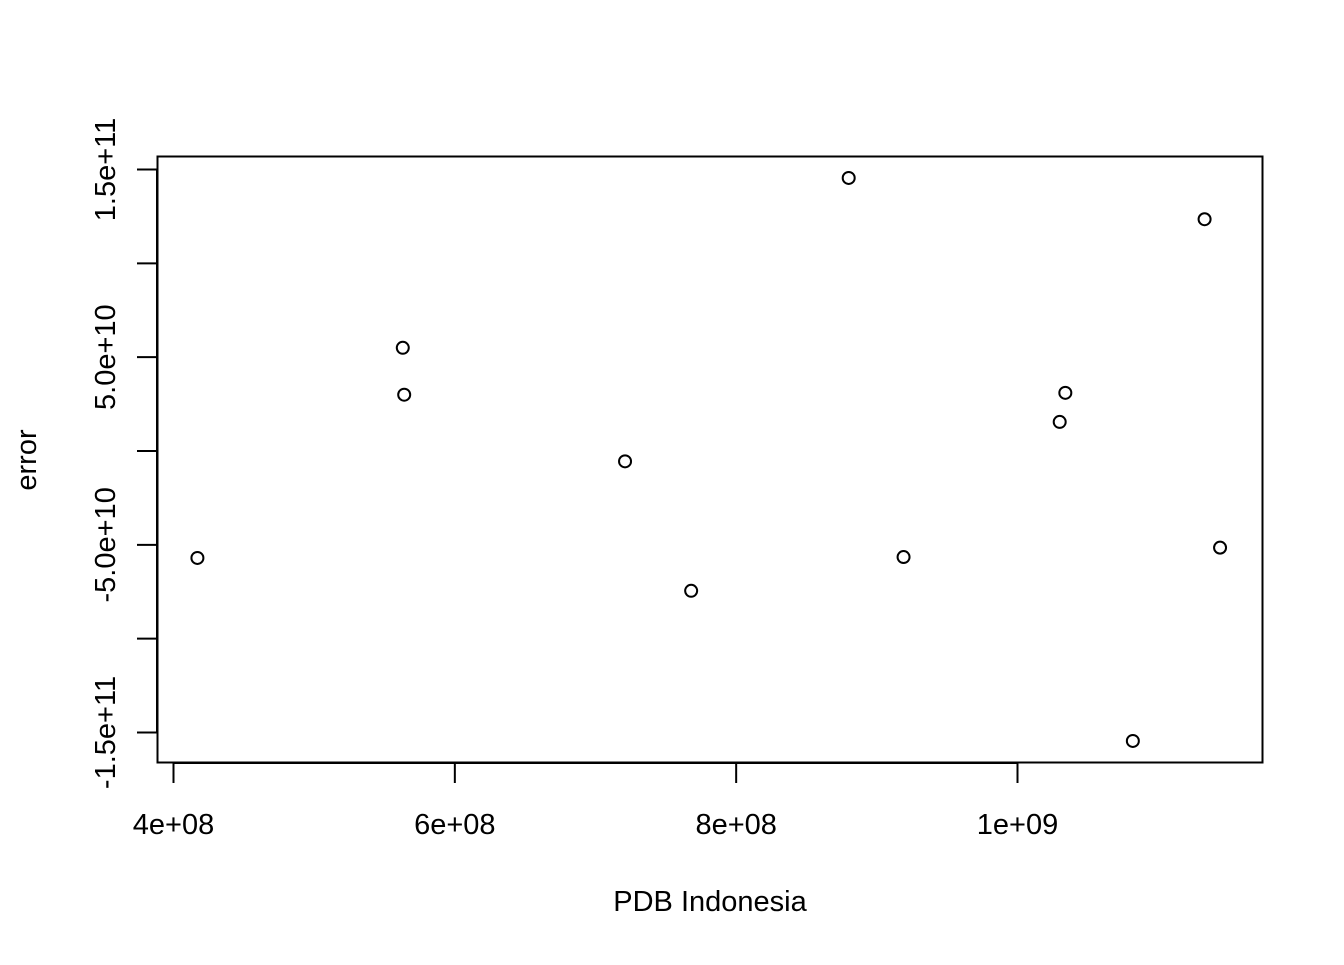  I want to click on y-tick-label: 1.5e+11, so click(106, 169).